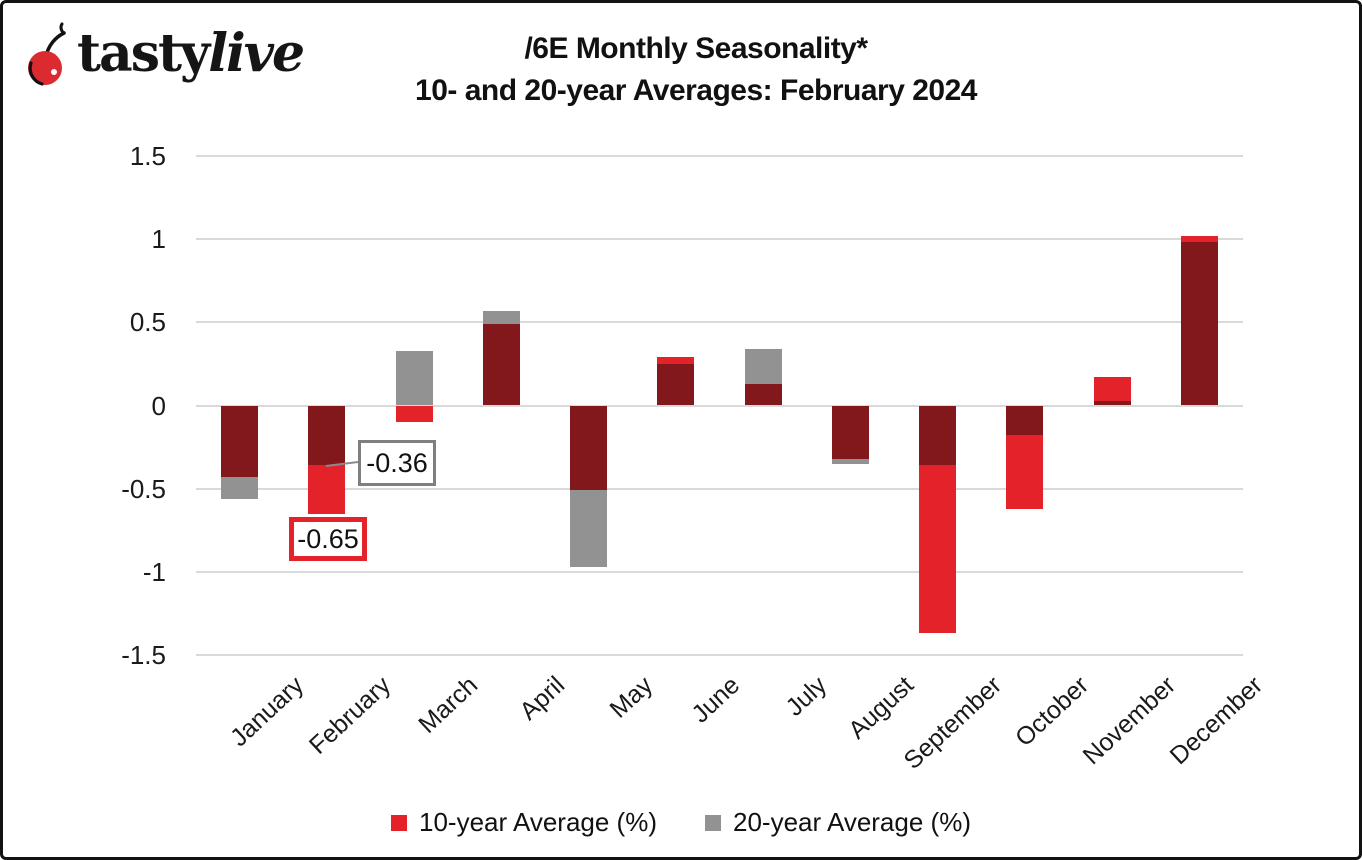 The height and width of the screenshot is (860, 1362). Describe the element at coordinates (147, 156) in the screenshot. I see `y-axis-tick-label: 1.5` at that location.